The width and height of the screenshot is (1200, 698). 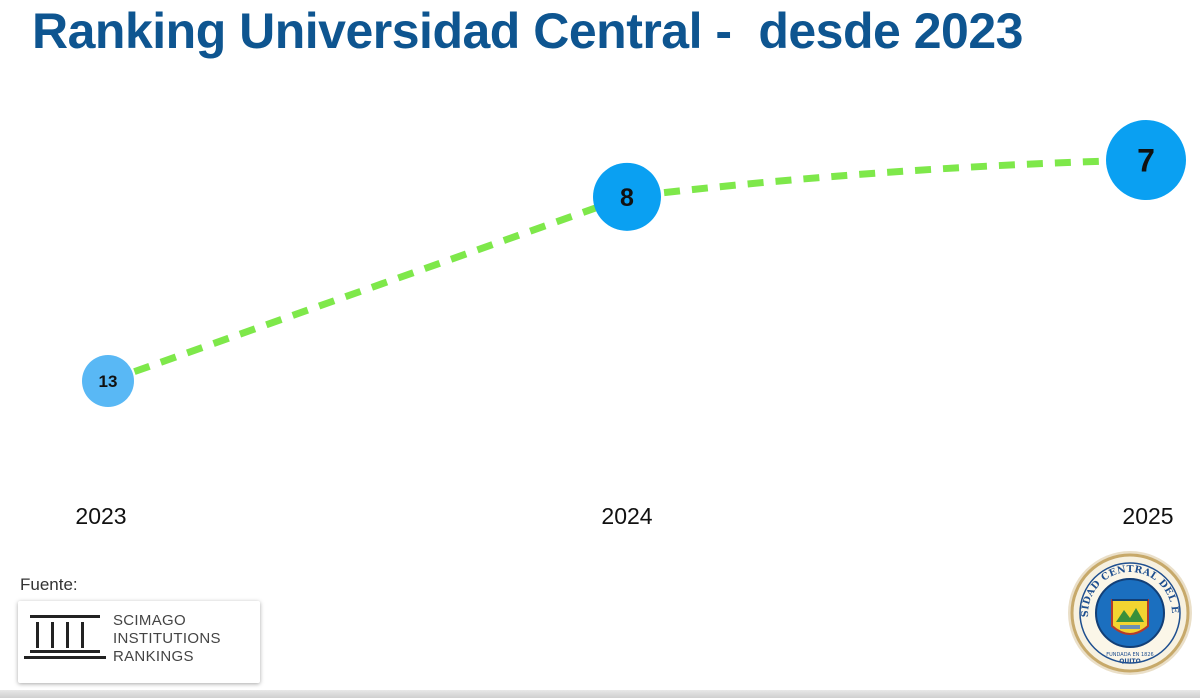 What do you see at coordinates (65, 637) in the screenshot?
I see `columns-icon` at bounding box center [65, 637].